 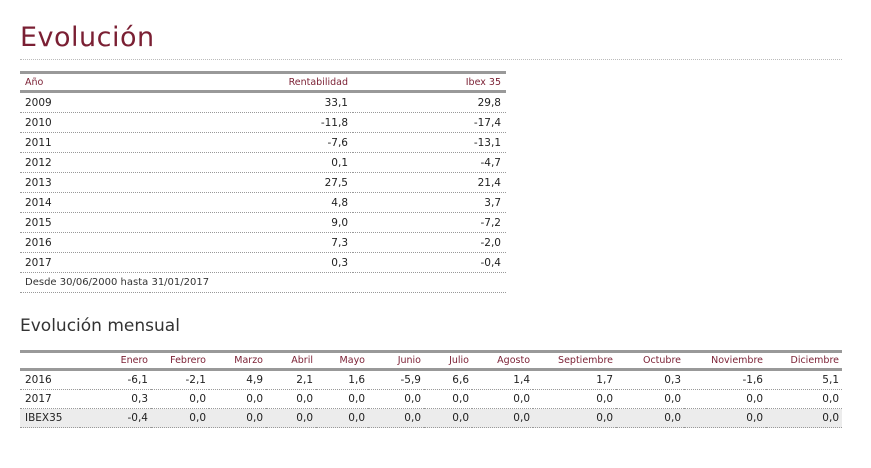 I want to click on period-note: Desde 30/06/2000 hasta 31/01/2017, so click(x=263, y=282).